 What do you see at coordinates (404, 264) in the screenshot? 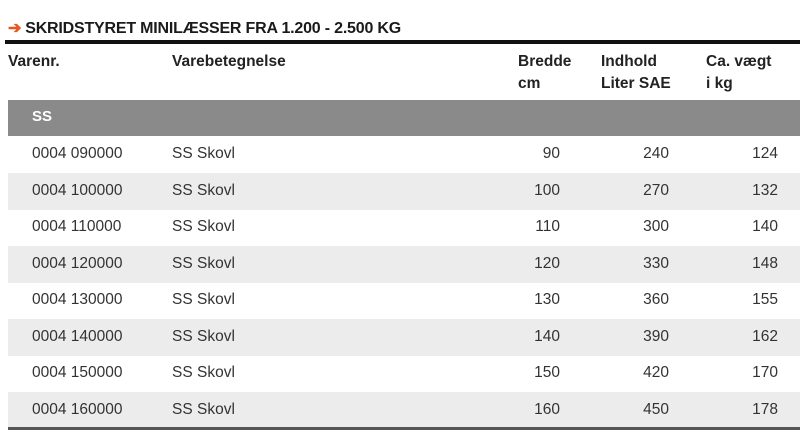
I see `table-row: 0004 120000 SS Skovl 120 330 148` at bounding box center [404, 264].